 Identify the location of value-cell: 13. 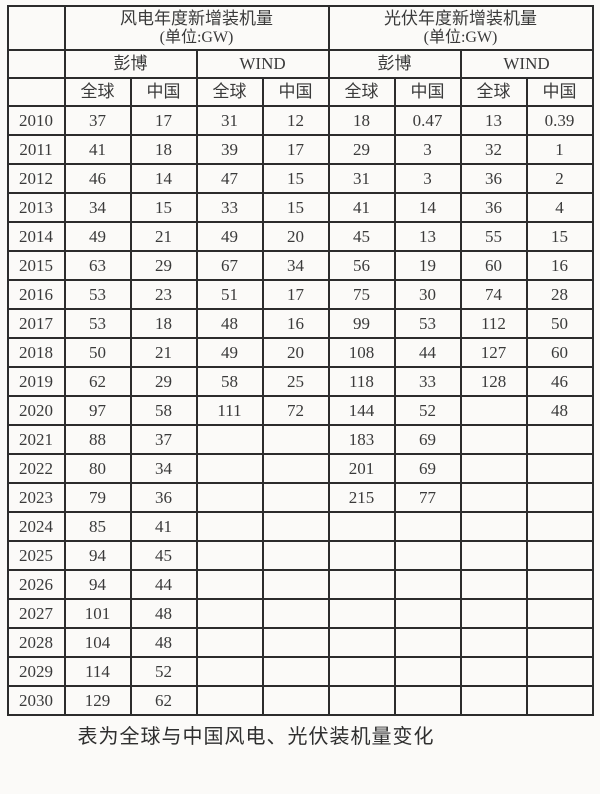
(427, 236).